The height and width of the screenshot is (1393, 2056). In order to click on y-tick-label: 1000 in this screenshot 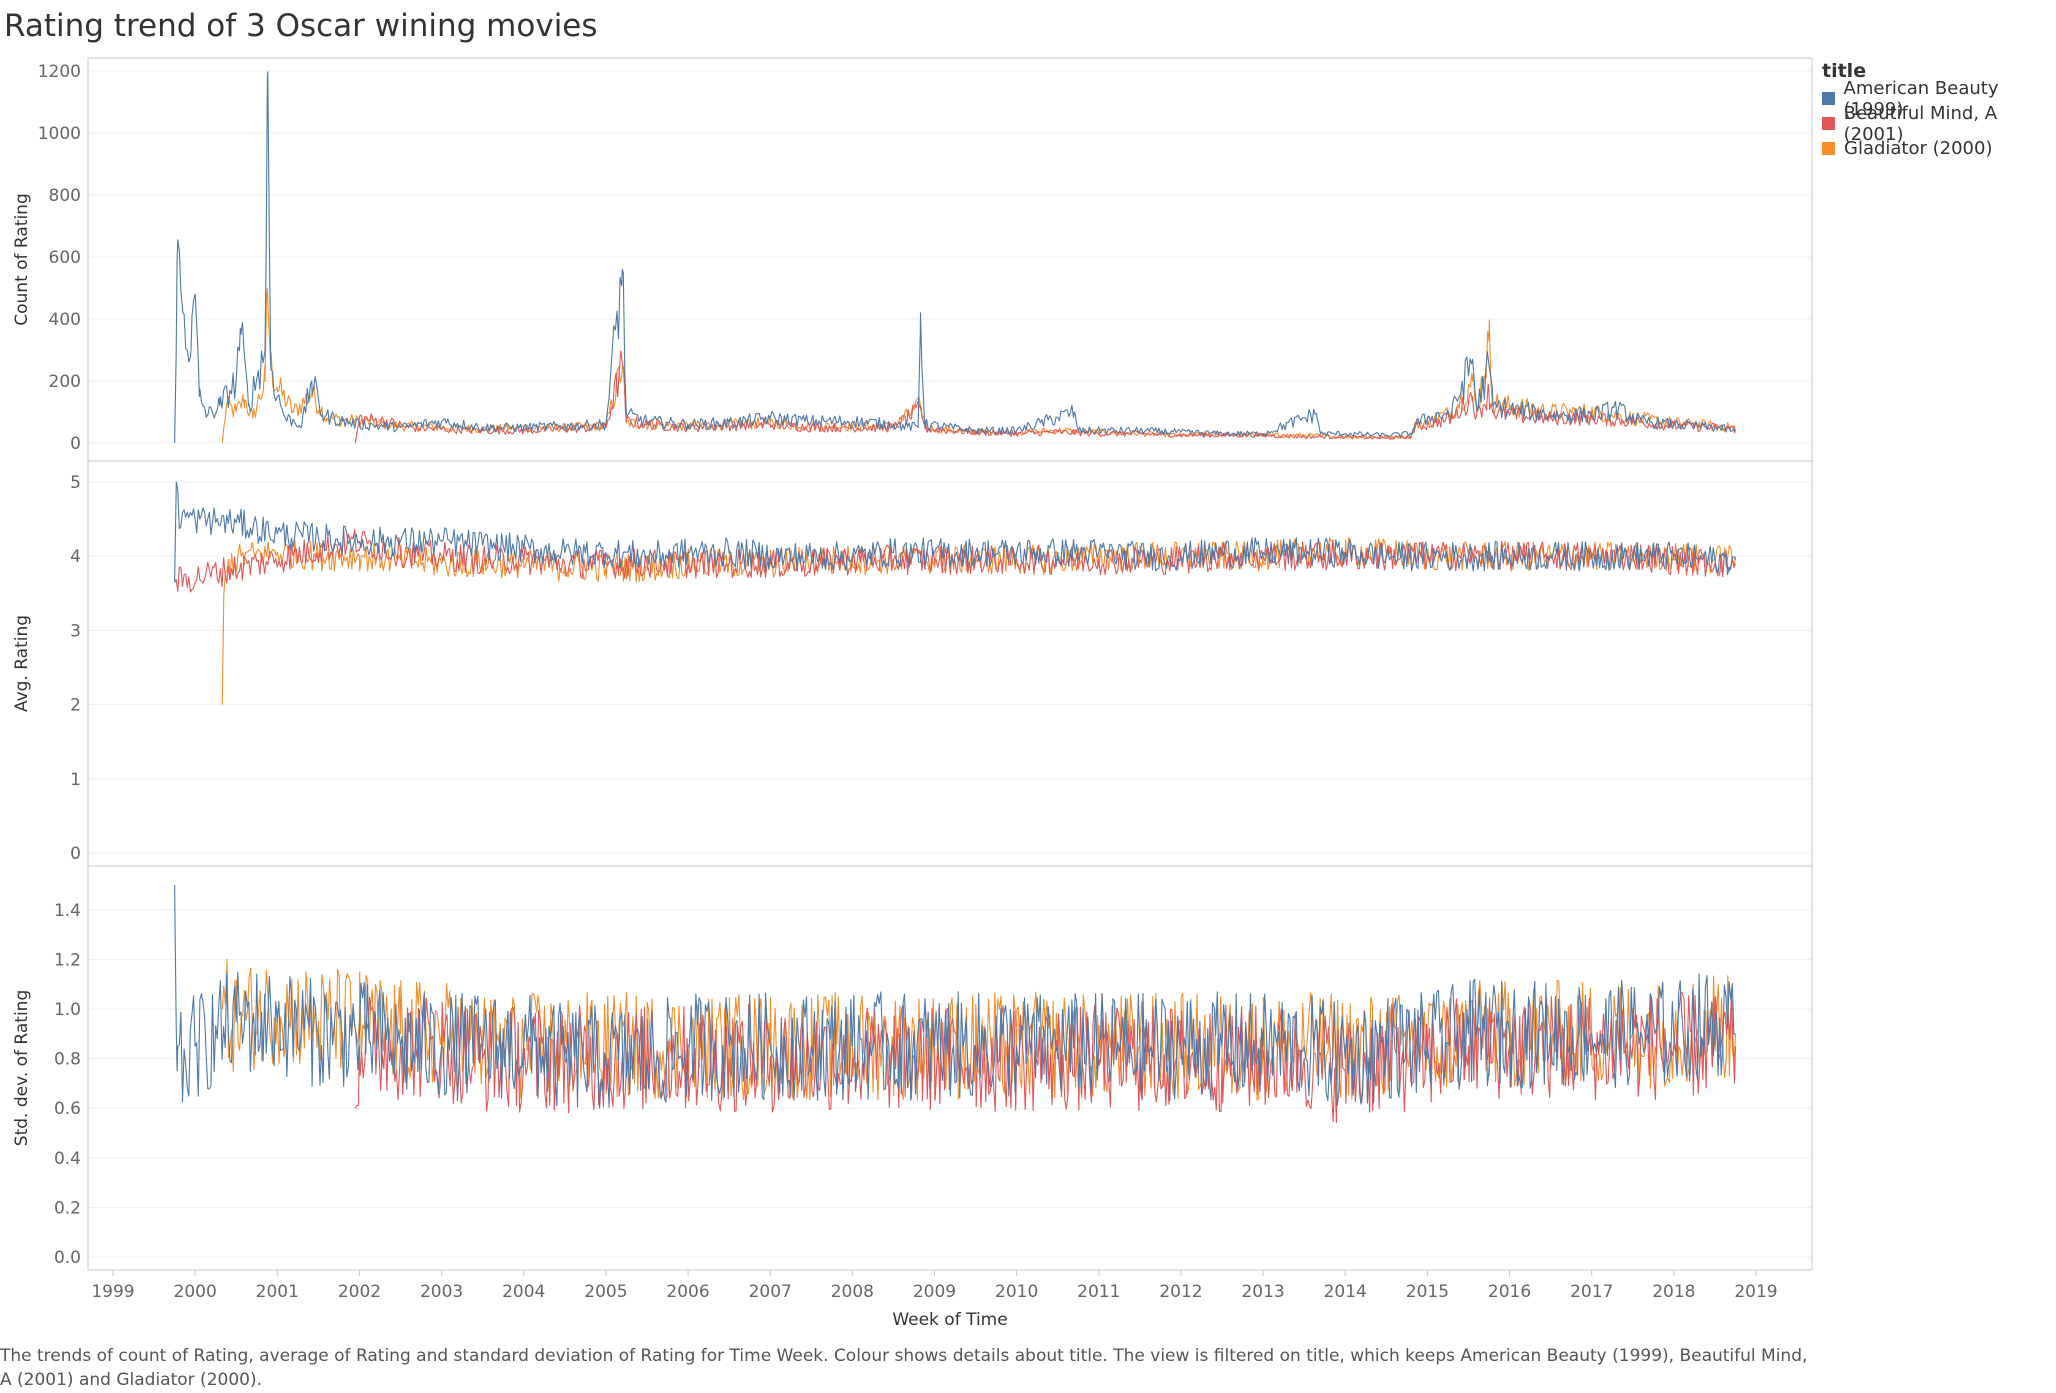, I will do `click(59, 134)`.